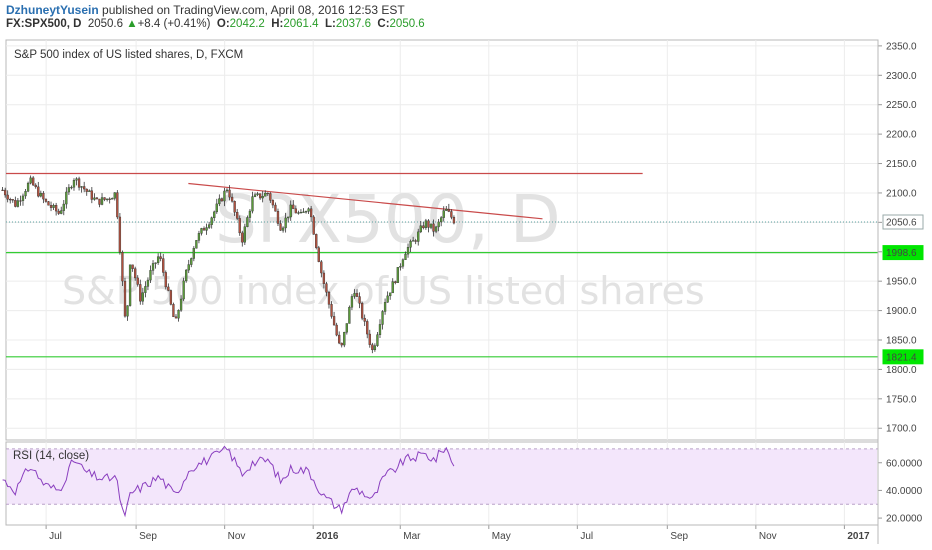  I want to click on price-label: 2050.6, so click(901, 223).